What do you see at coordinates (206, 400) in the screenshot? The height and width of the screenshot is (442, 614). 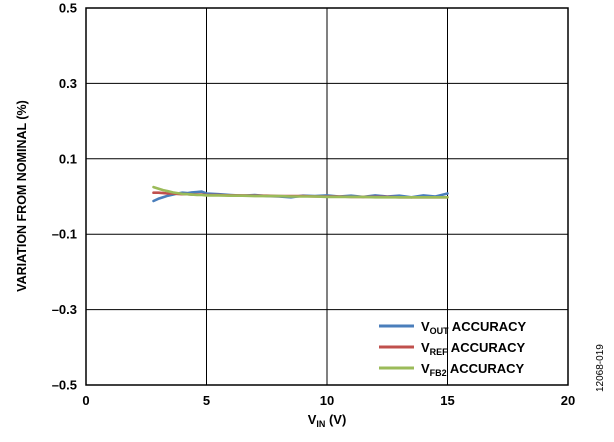 I see `x-tick-label: 5` at bounding box center [206, 400].